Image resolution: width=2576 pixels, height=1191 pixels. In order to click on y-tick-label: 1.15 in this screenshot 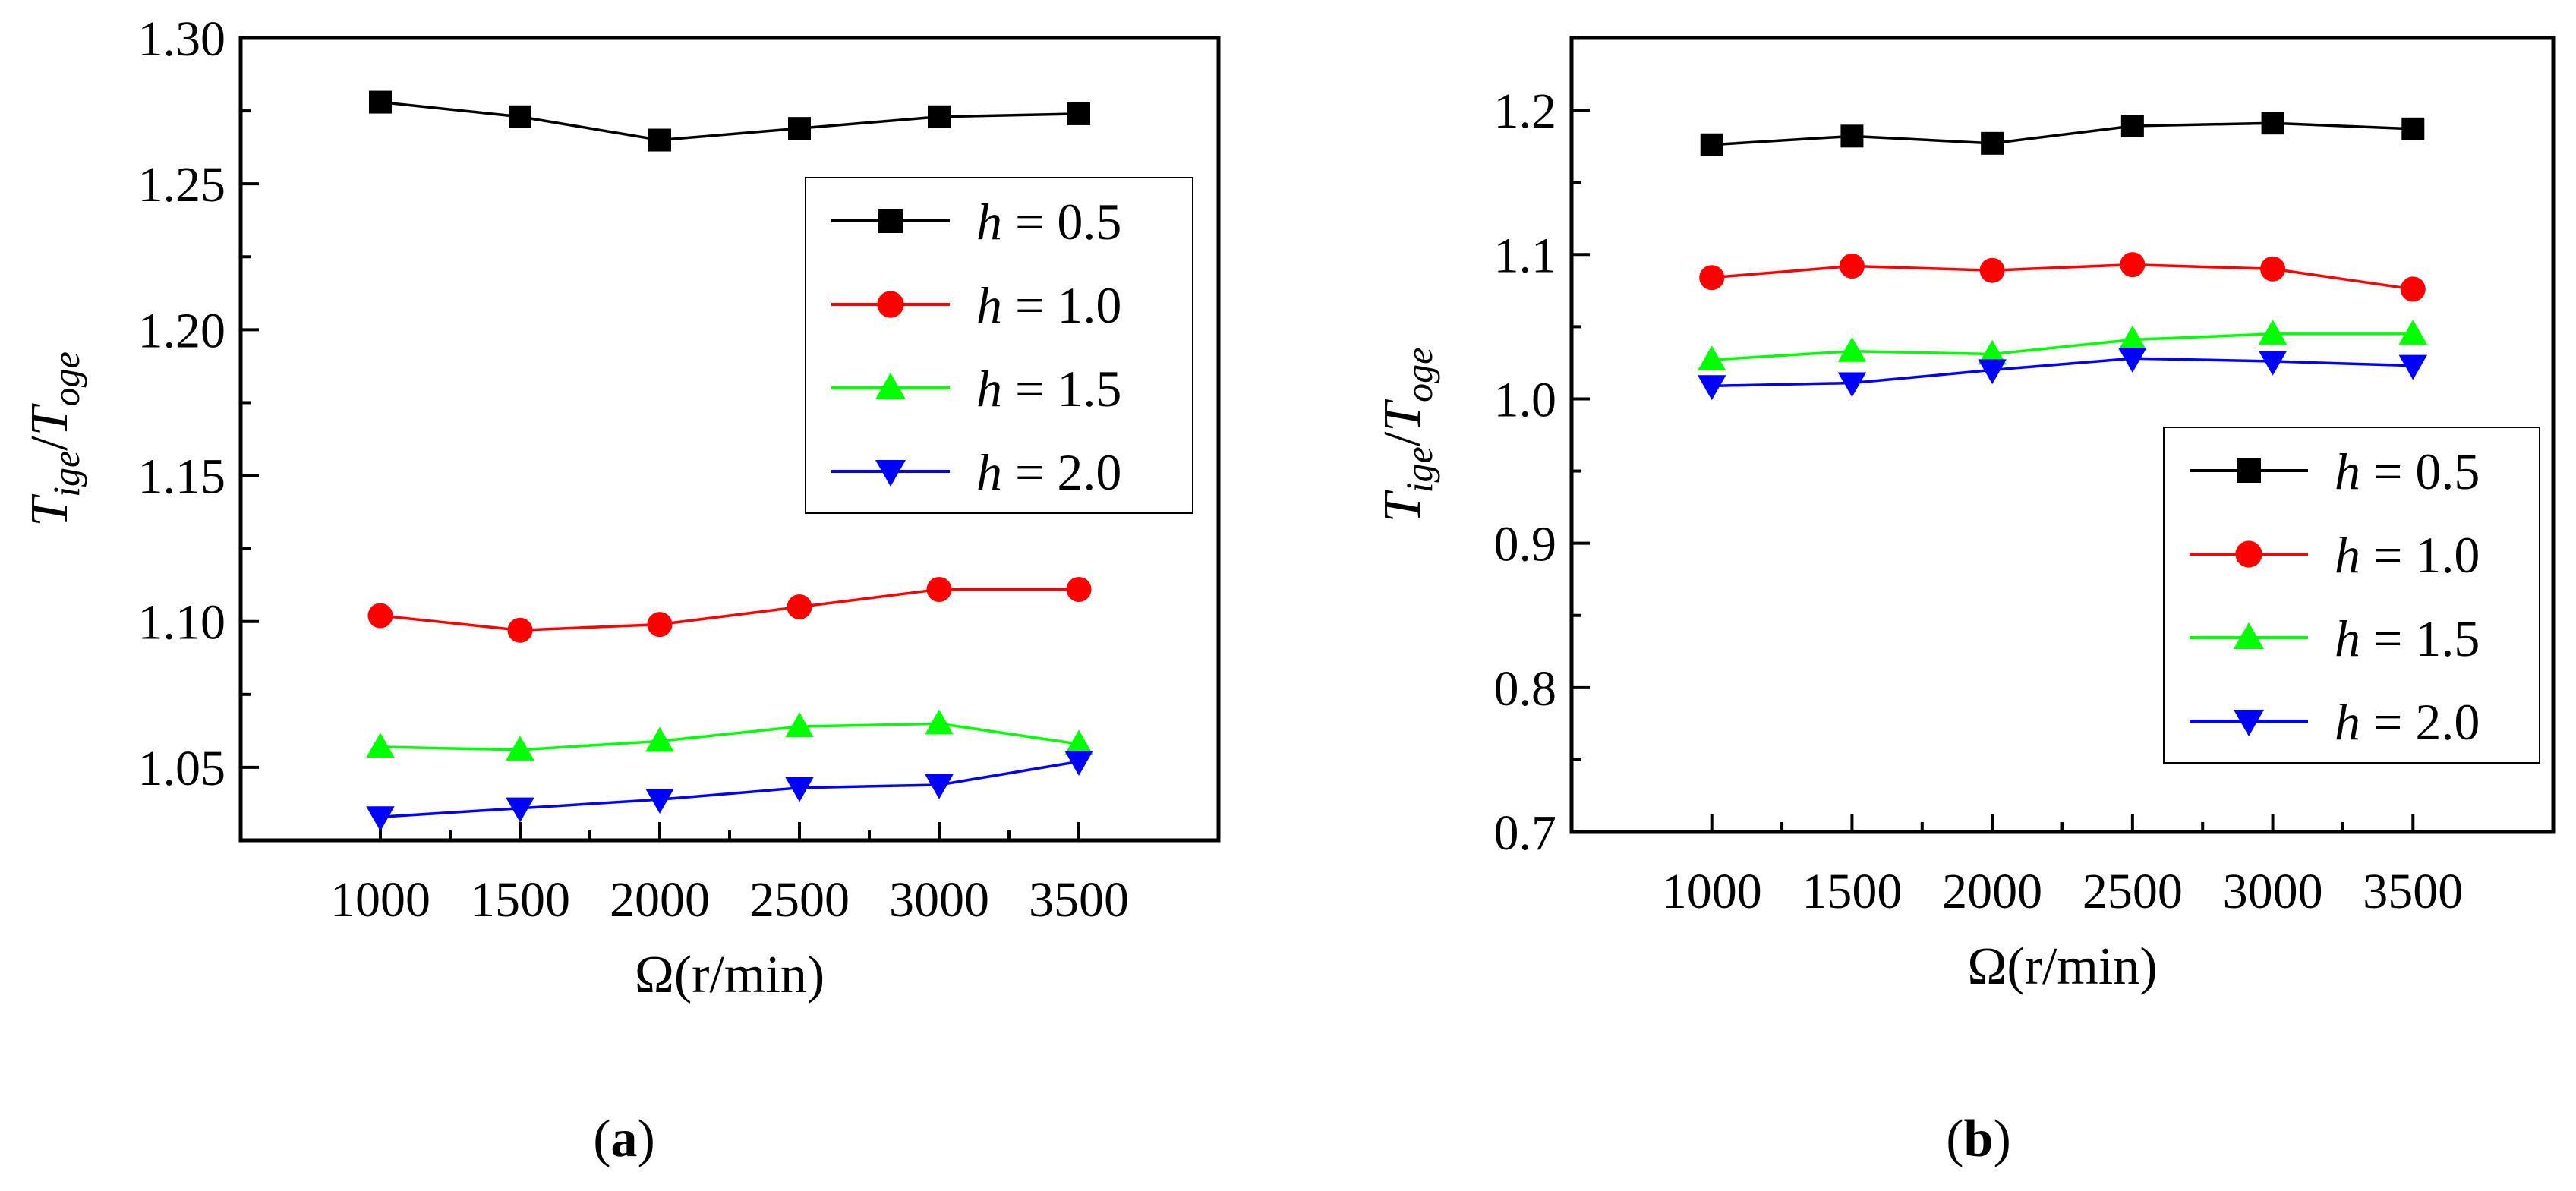, I will do `click(182, 477)`.